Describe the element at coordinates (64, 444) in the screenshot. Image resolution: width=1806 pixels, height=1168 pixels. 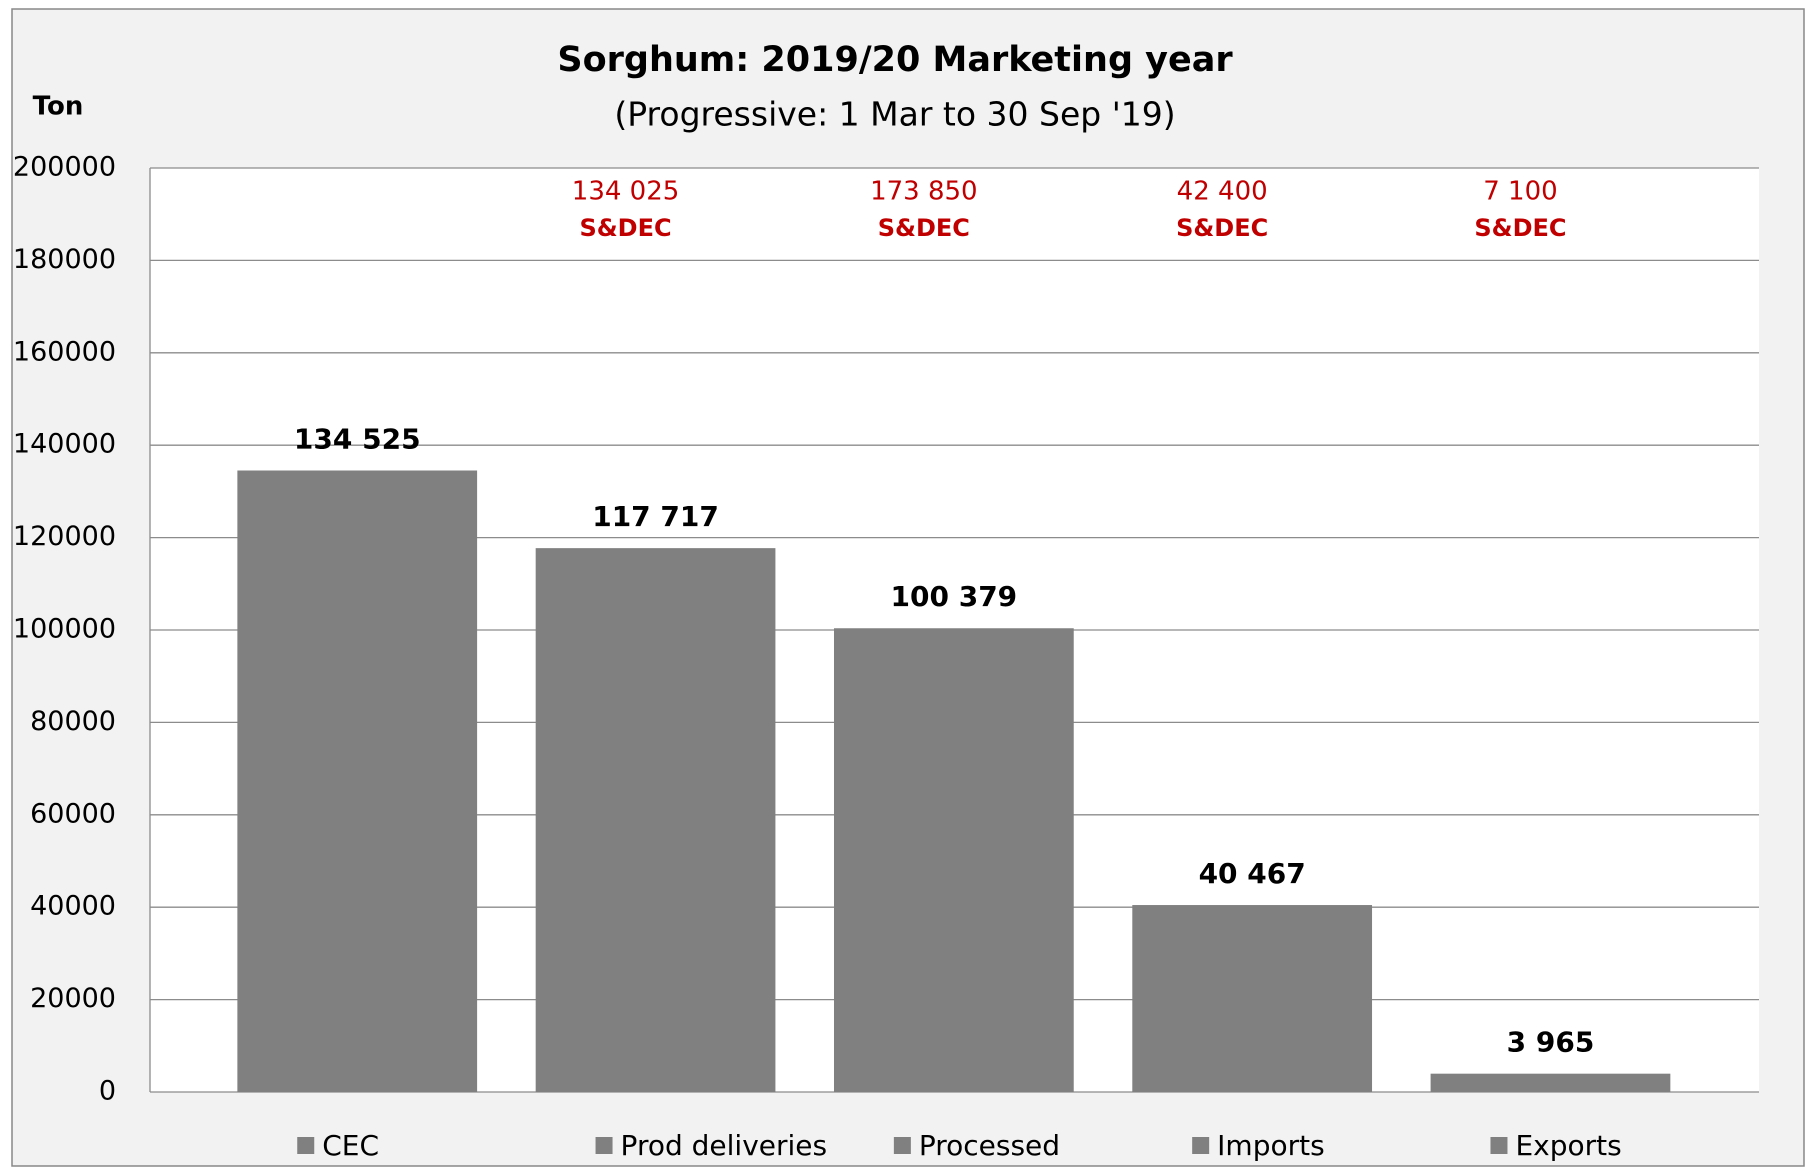
I see `y-tick-label: 140000` at that location.